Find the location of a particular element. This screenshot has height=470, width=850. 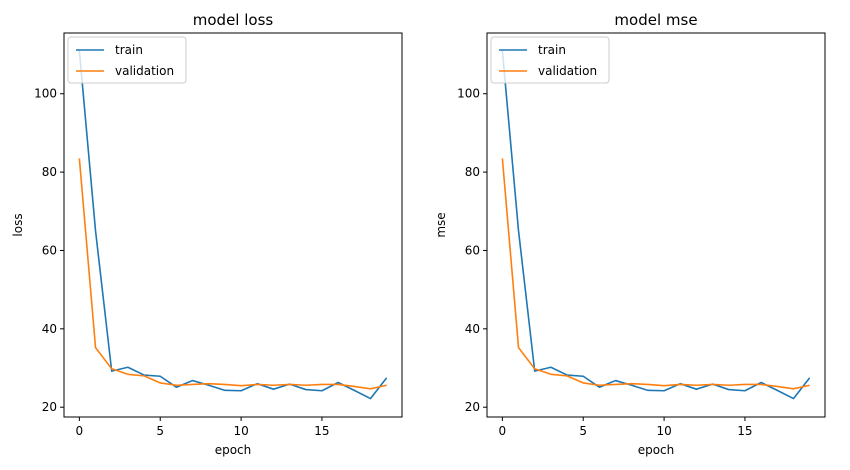

chart-title: model mse is located at coordinates (655, 20).